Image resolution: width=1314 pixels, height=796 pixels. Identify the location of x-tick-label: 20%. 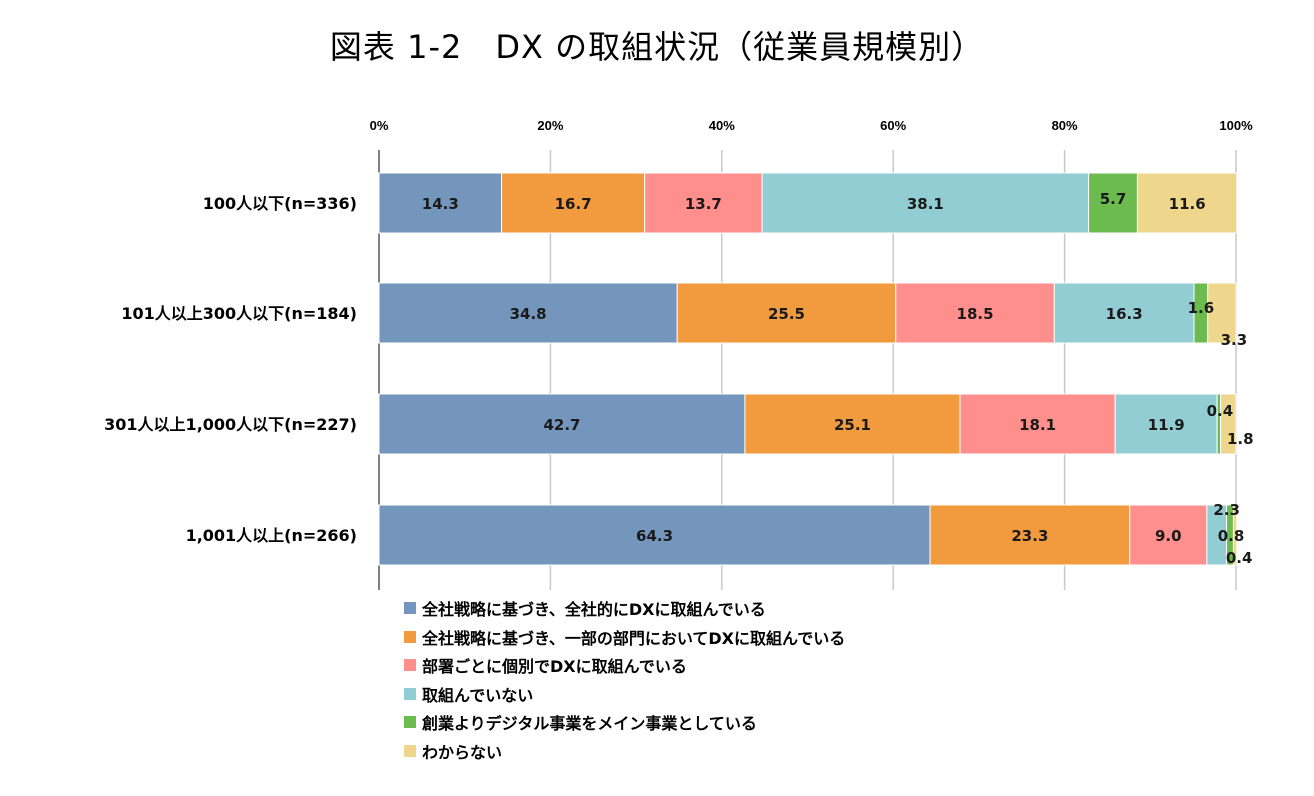
(550, 125).